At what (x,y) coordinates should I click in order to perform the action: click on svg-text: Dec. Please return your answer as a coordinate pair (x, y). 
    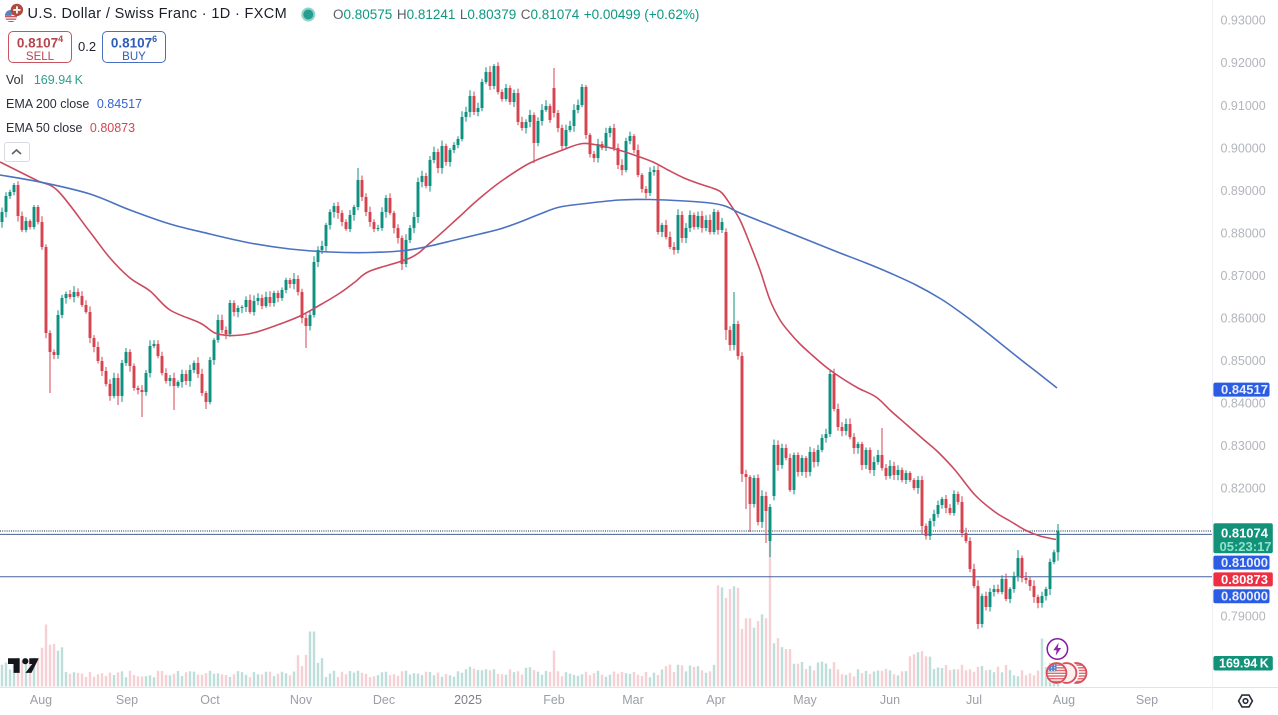
    Looking at the image, I should click on (384, 700).